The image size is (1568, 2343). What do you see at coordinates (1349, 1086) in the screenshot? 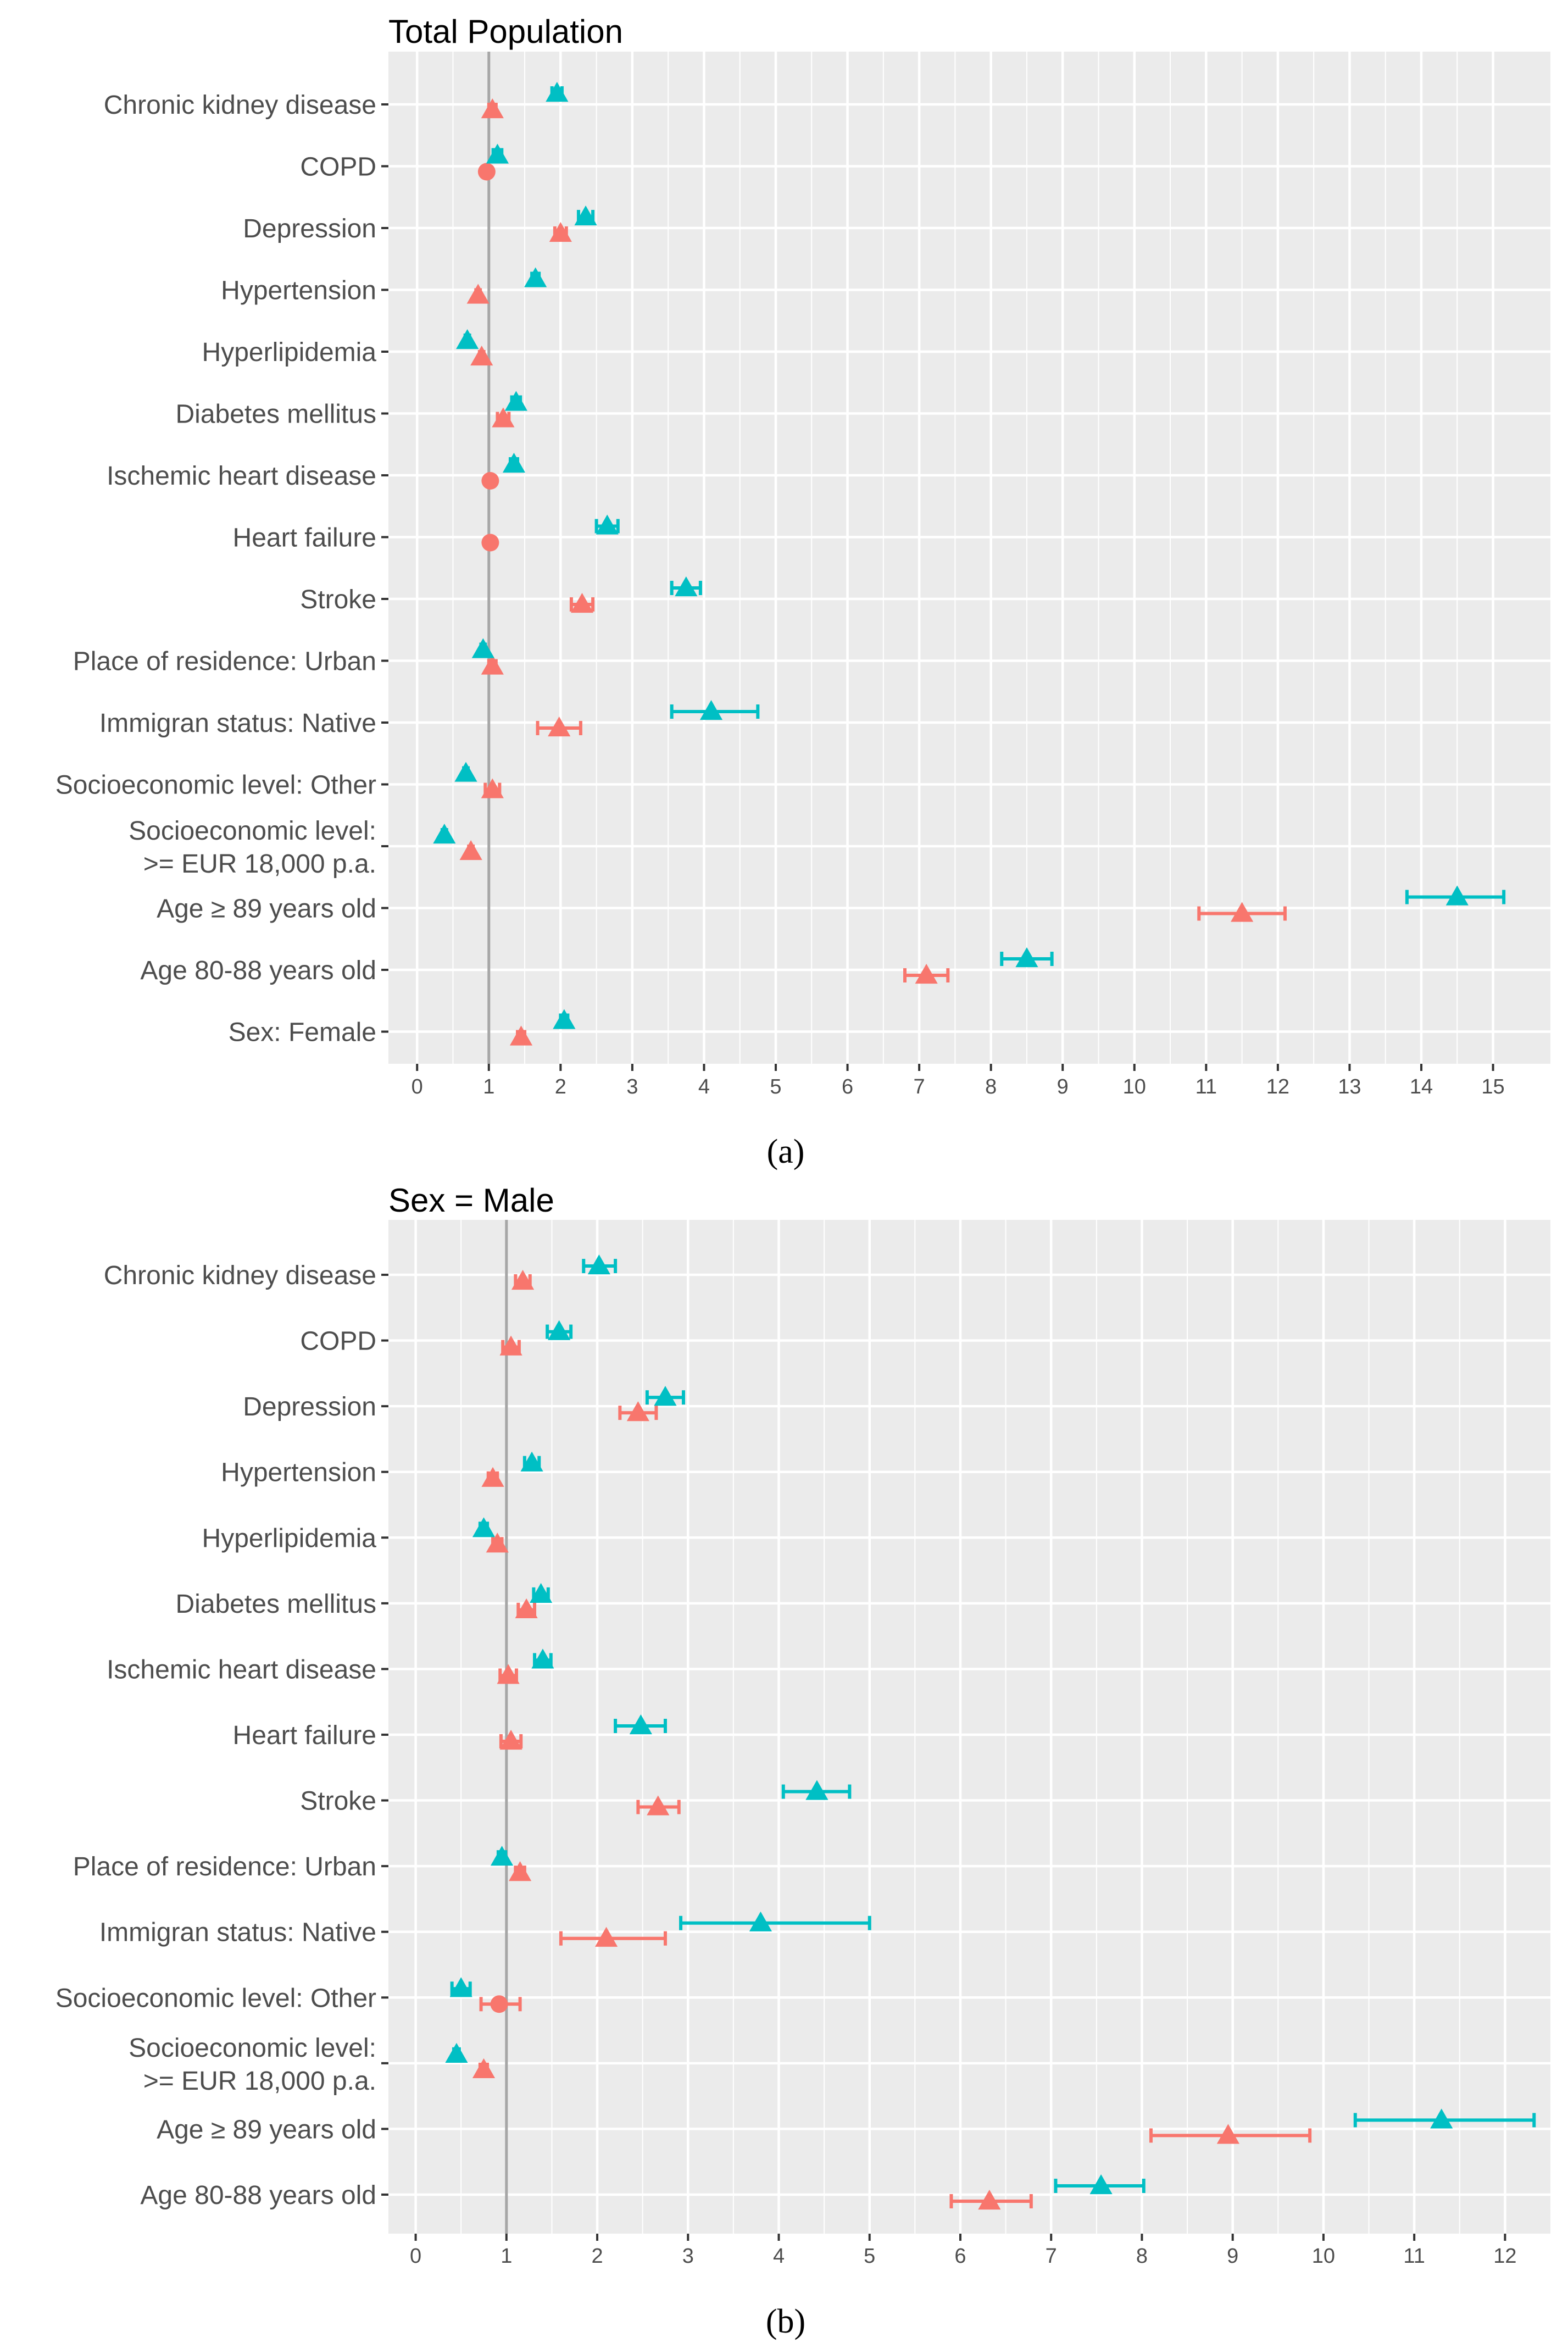
I see `x-tick-label: 13` at bounding box center [1349, 1086].